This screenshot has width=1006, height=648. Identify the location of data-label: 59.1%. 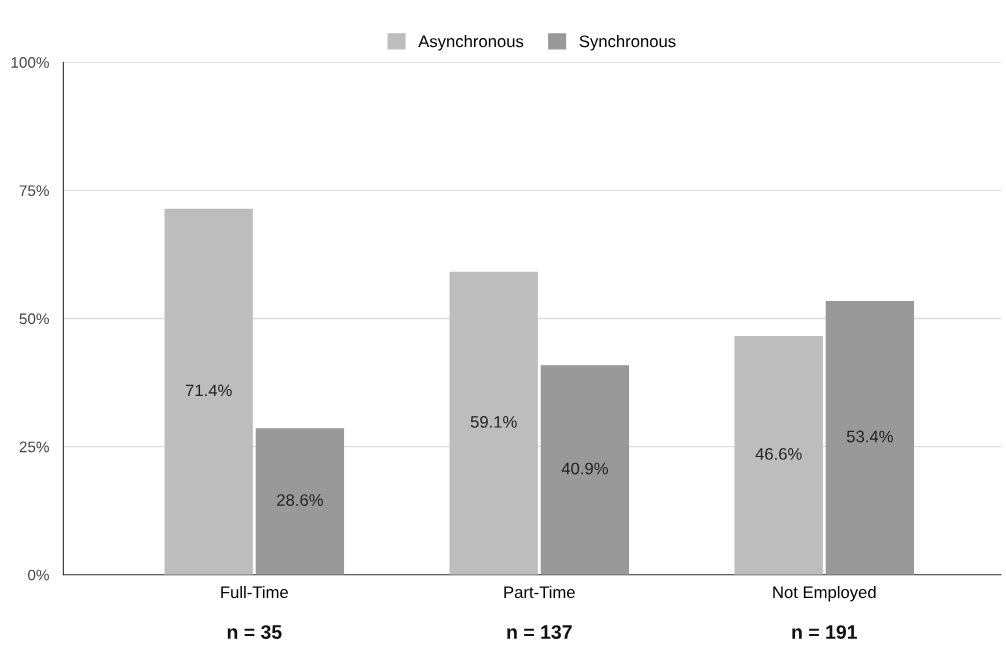
(493, 421).